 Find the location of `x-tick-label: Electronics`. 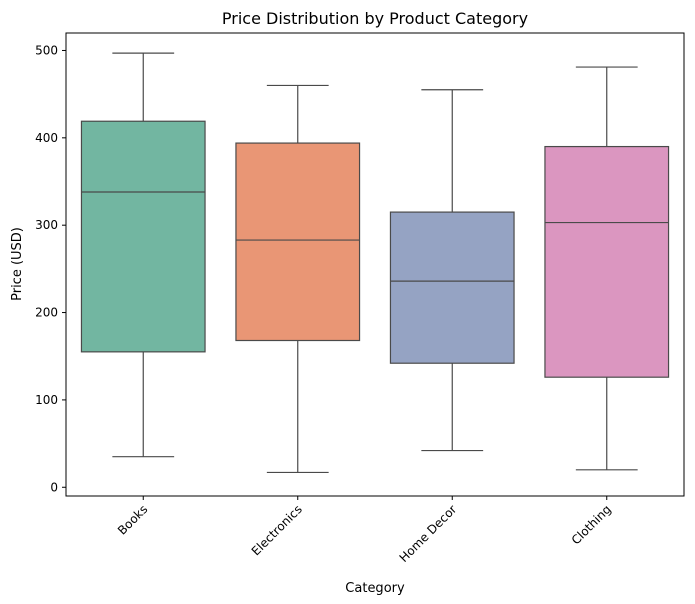

x-tick-label: Electronics is located at coordinates (277, 530).